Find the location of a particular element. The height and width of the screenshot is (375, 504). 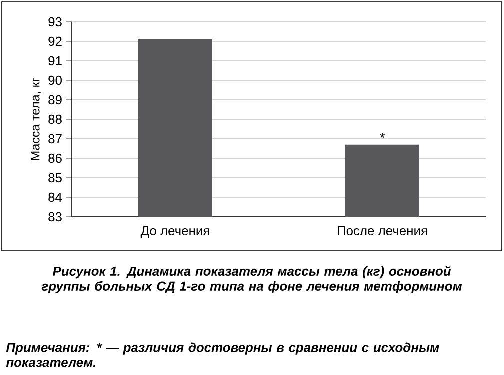

y-tick-label: 92 is located at coordinates (55, 41).